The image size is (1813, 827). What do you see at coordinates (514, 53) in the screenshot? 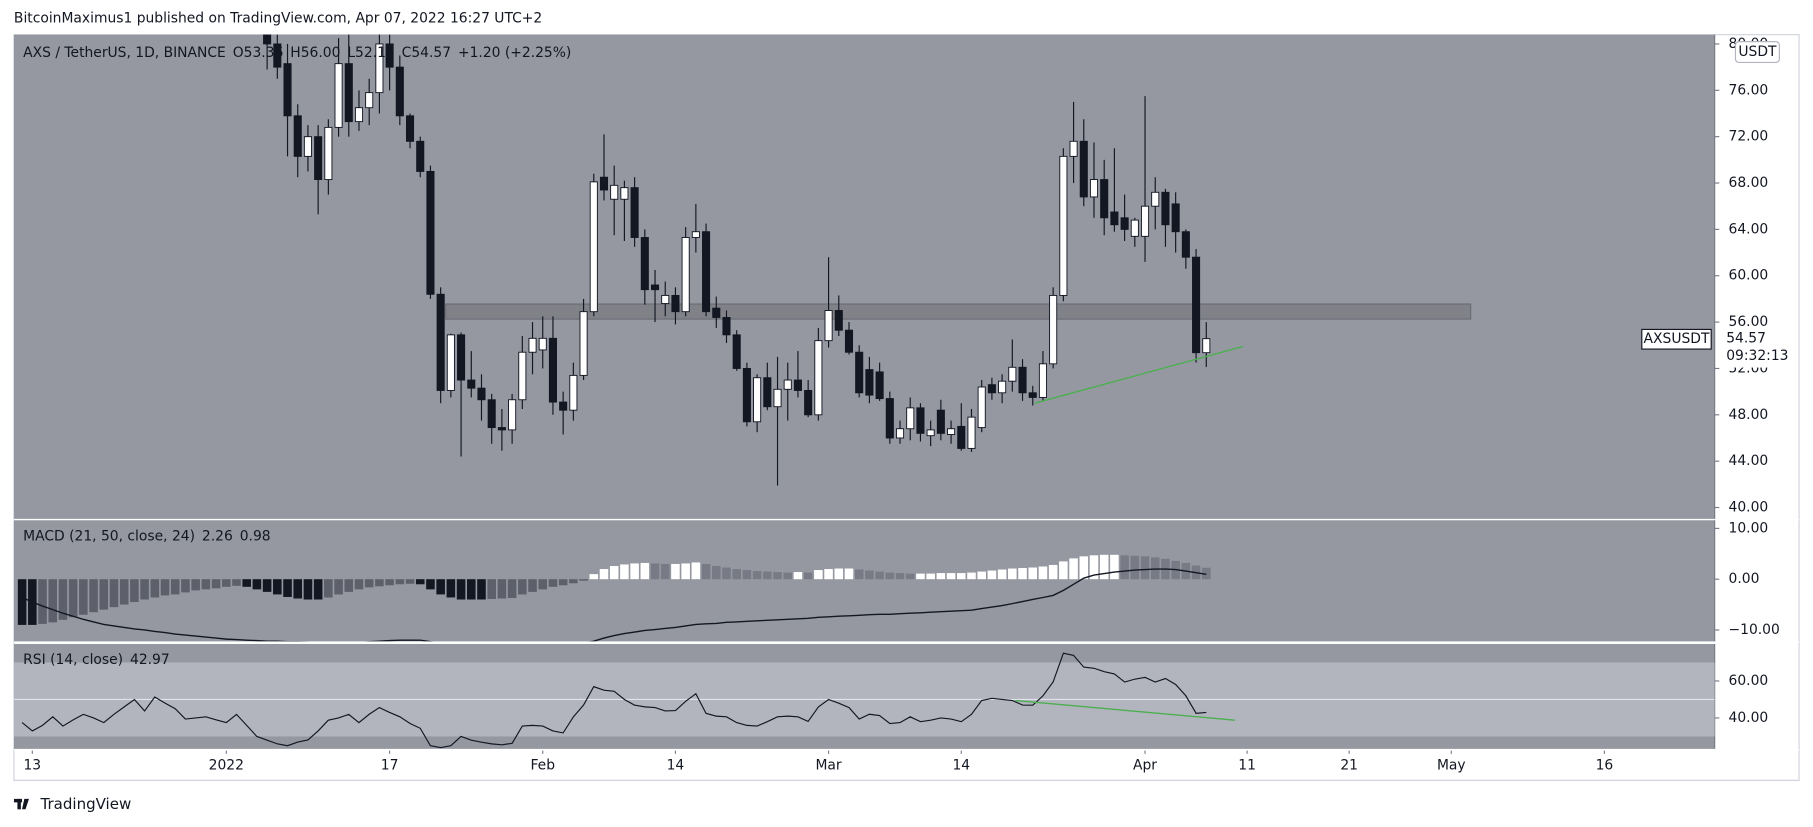
I see `readout: +1.20 (+2.25%)` at bounding box center [514, 53].